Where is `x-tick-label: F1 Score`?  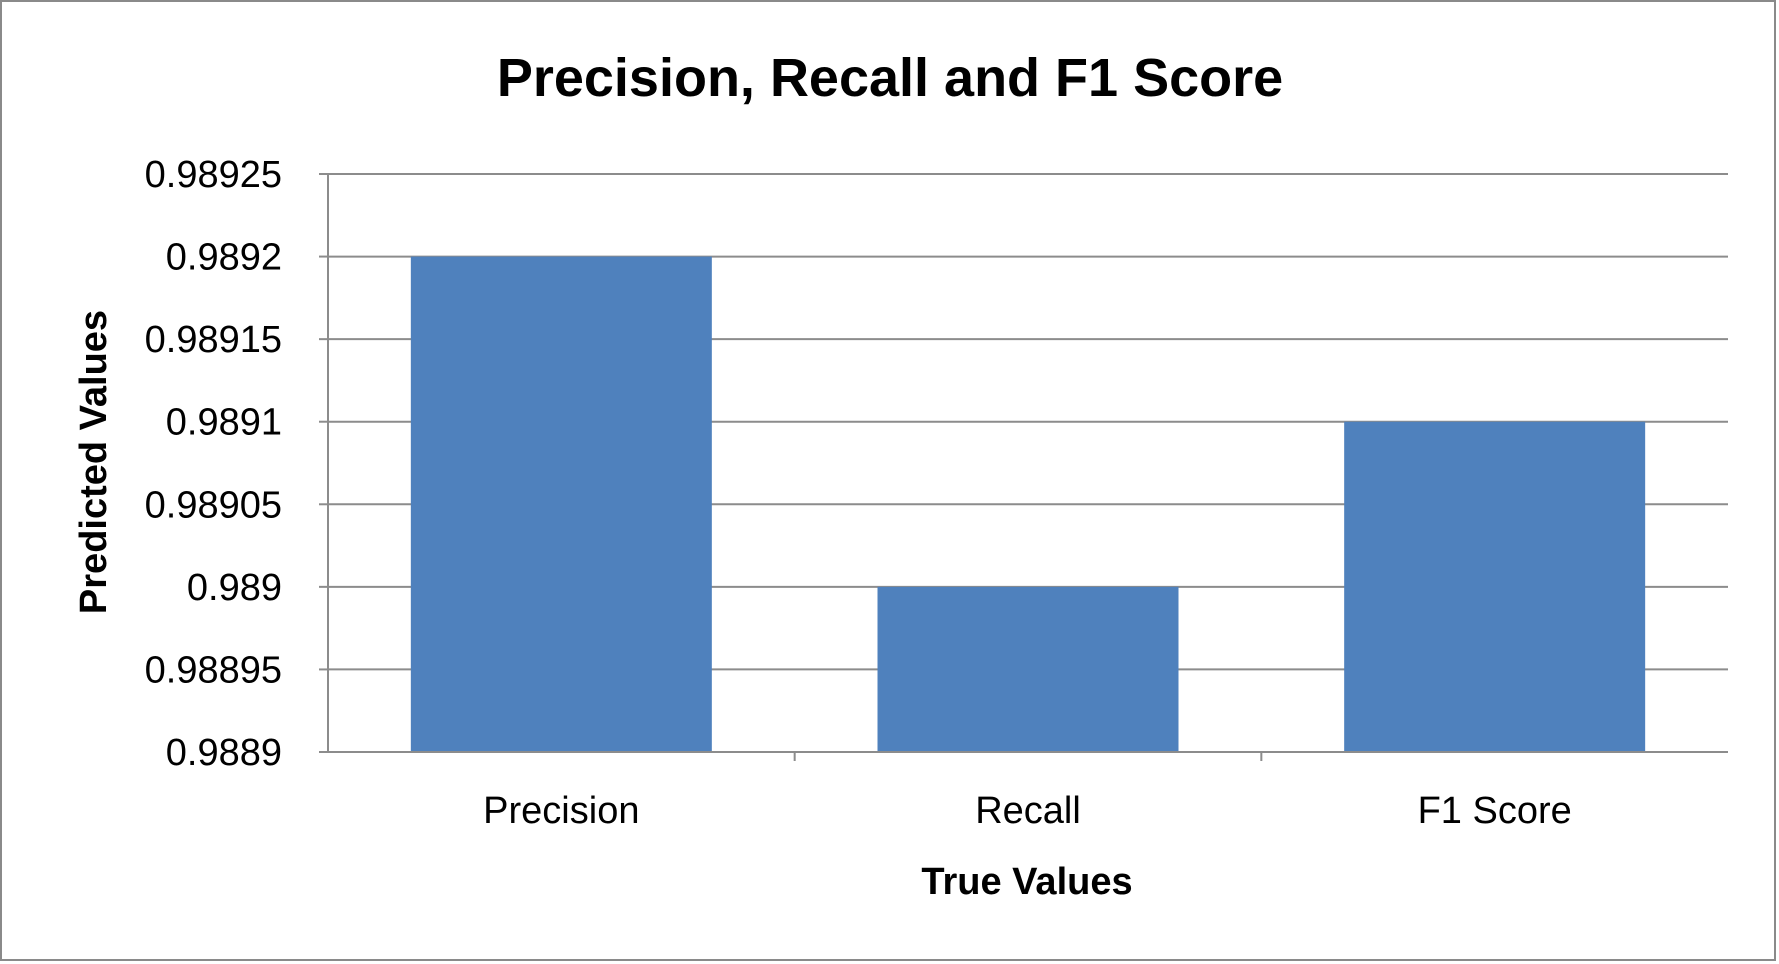
x-tick-label: F1 Score is located at coordinates (1495, 811).